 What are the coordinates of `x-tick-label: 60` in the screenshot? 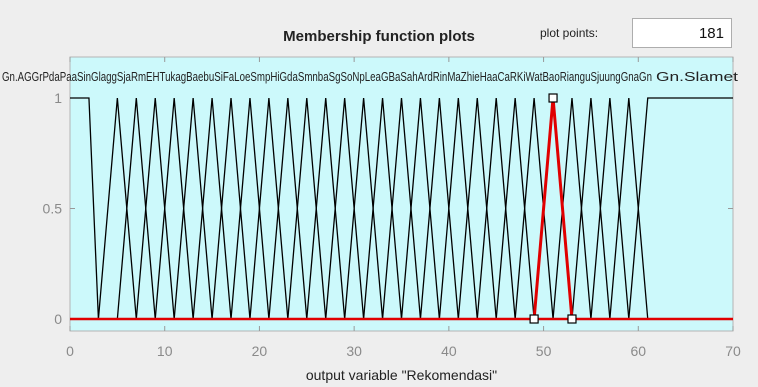 It's located at (638, 351).